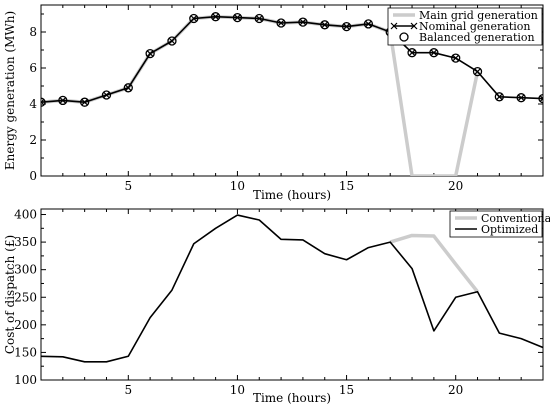 This screenshot has height=408, width=550. I want to click on y-tick-label: 400, so click(25, 215).